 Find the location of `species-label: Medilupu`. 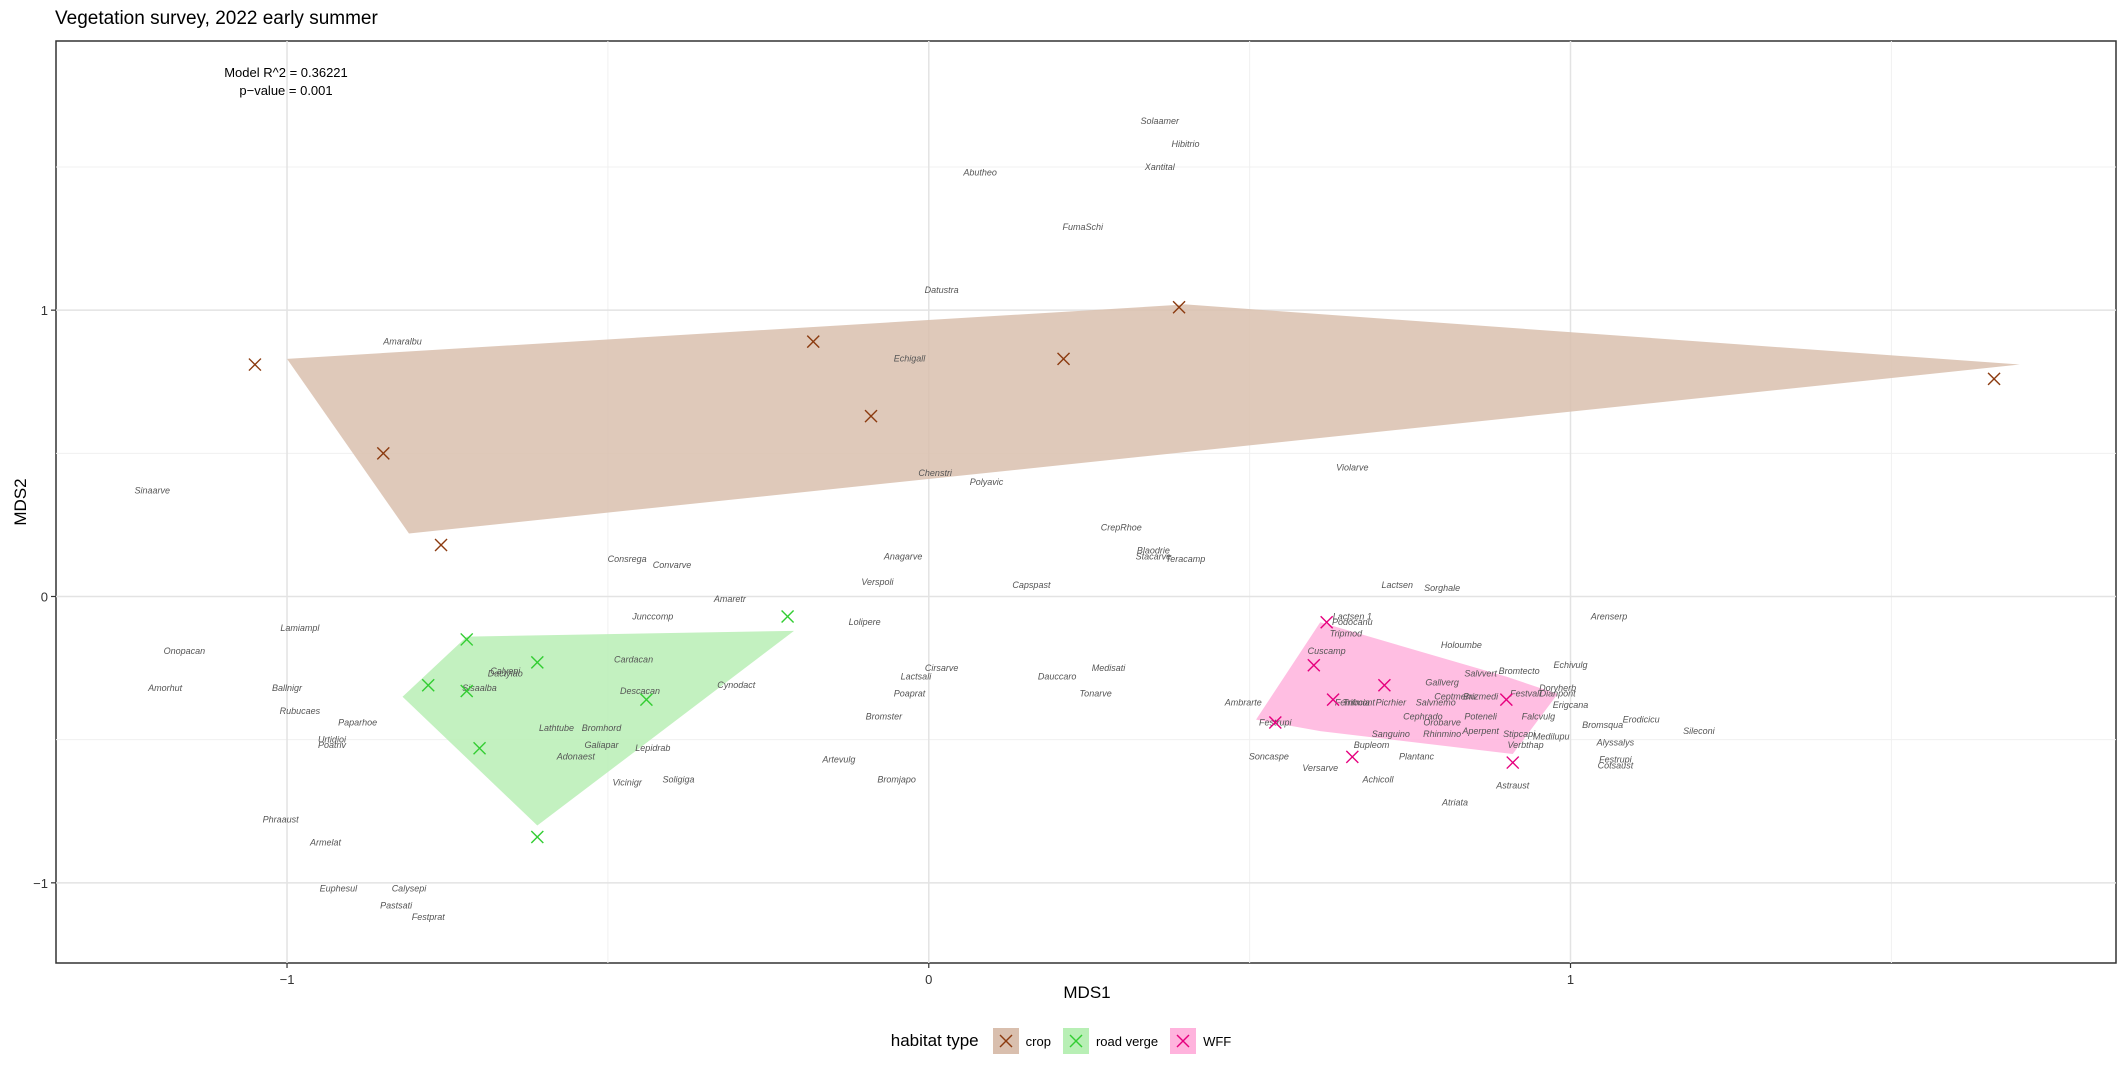

species-label: Medilupu is located at coordinates (1551, 737).